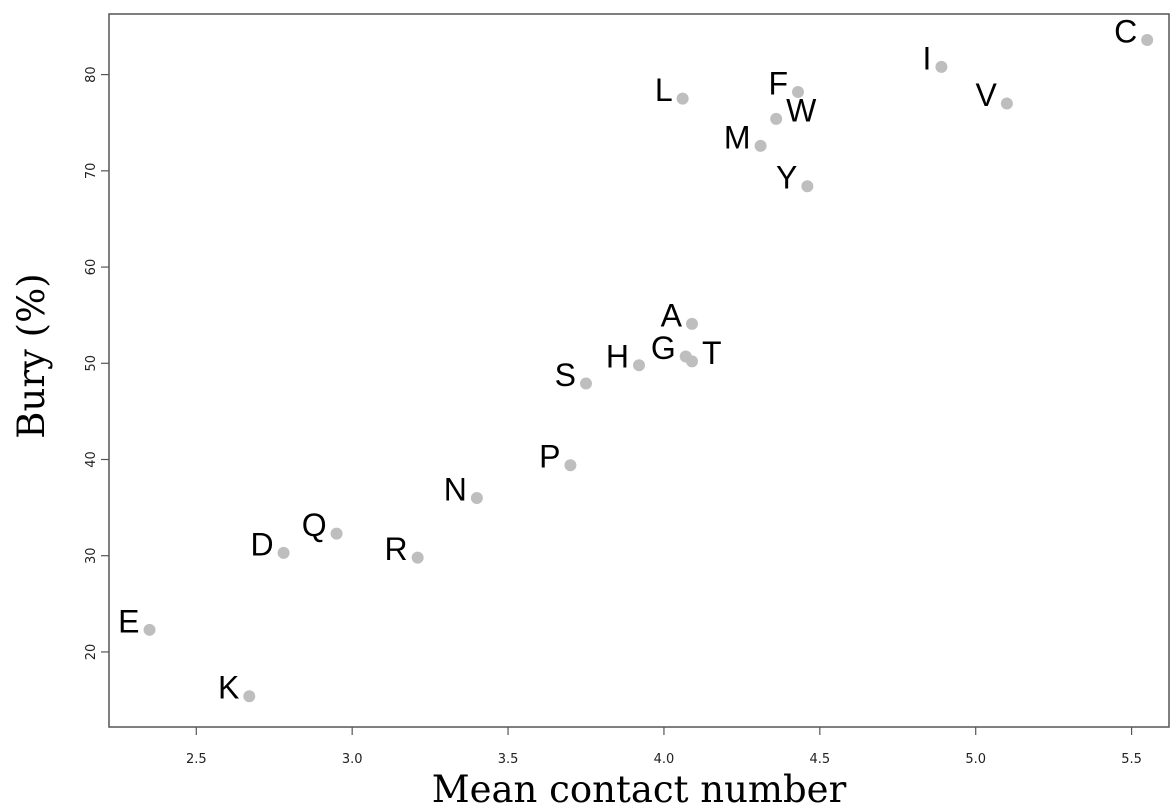 The image size is (1171, 807). Describe the element at coordinates (91, 363) in the screenshot. I see `y-tick-label: 50` at that location.